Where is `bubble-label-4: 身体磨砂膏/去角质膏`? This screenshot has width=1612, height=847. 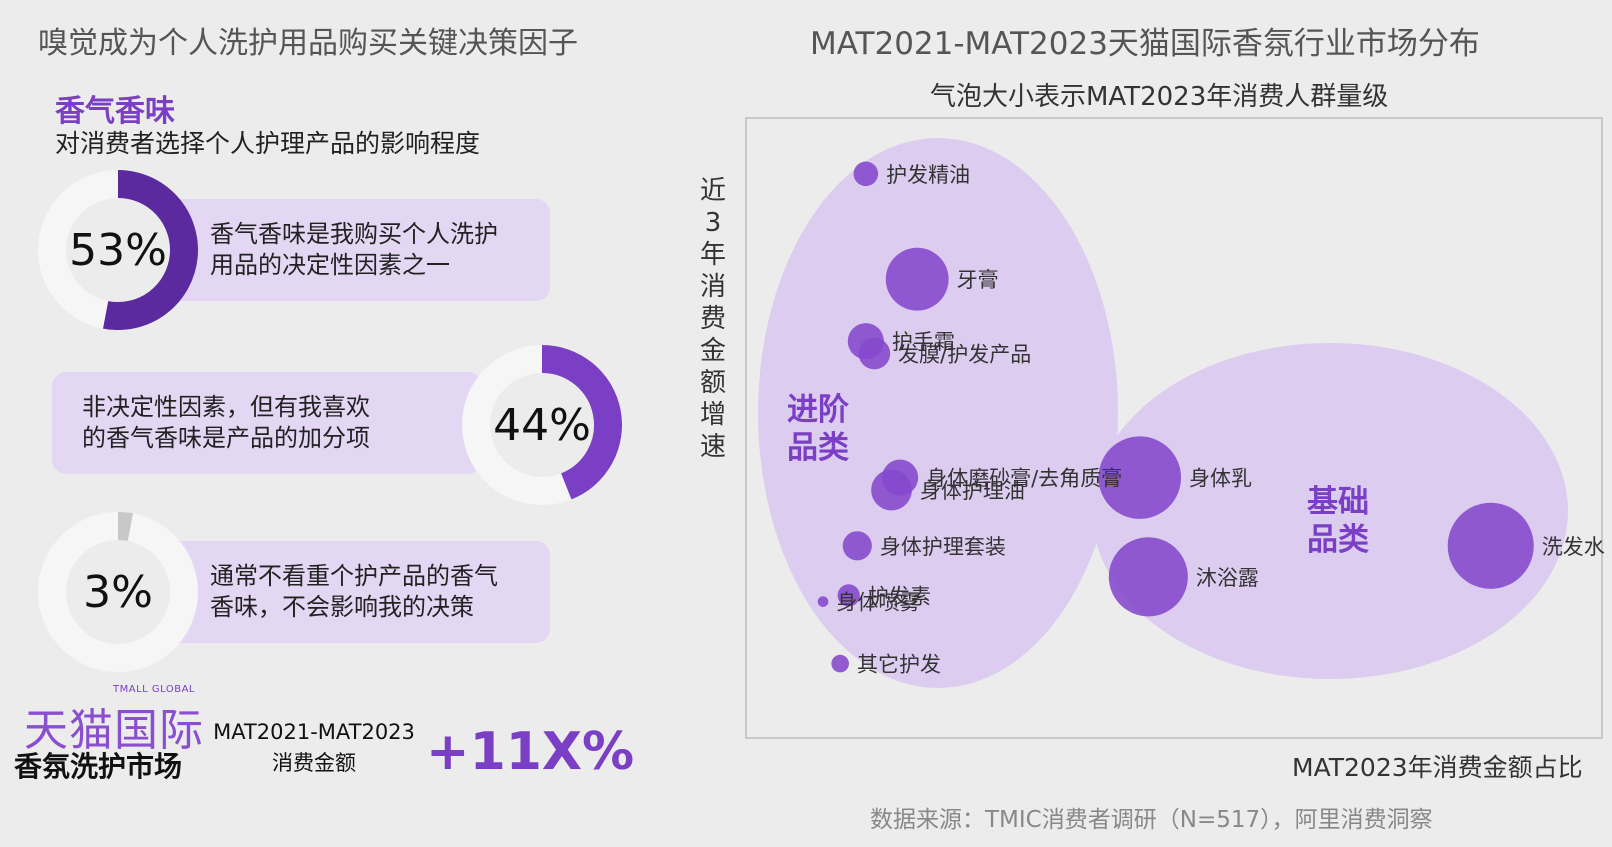 bubble-label-4: 身体磨砂膏/去角质膏 is located at coordinates (1024, 479).